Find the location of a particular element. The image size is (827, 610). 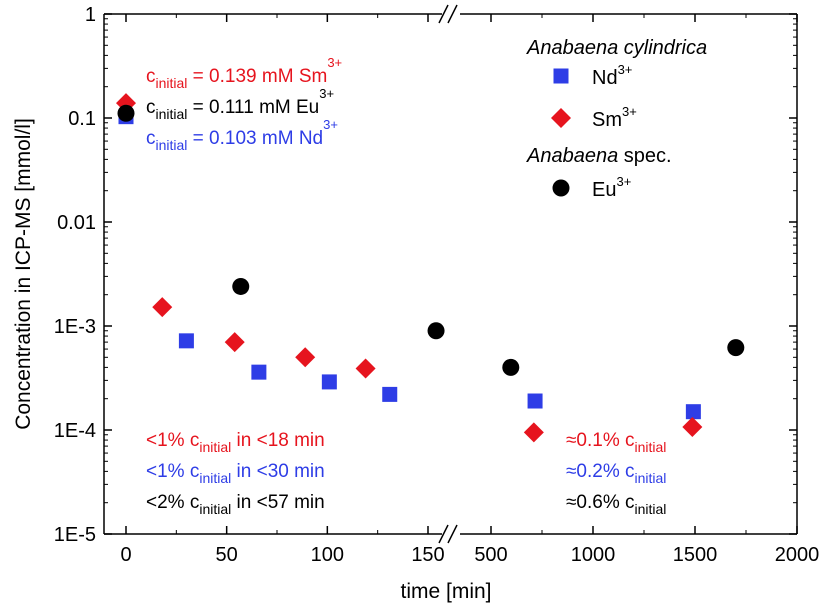

x-tick-label: 150 is located at coordinates (427, 555).